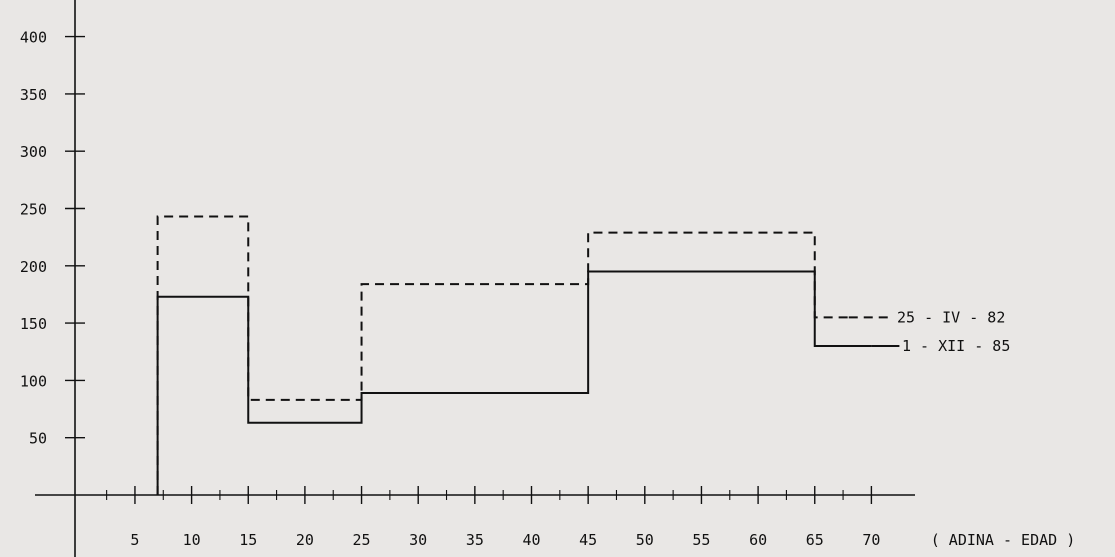  Describe the element at coordinates (33, 324) in the screenshot. I see `y-tick-label: 150` at that location.